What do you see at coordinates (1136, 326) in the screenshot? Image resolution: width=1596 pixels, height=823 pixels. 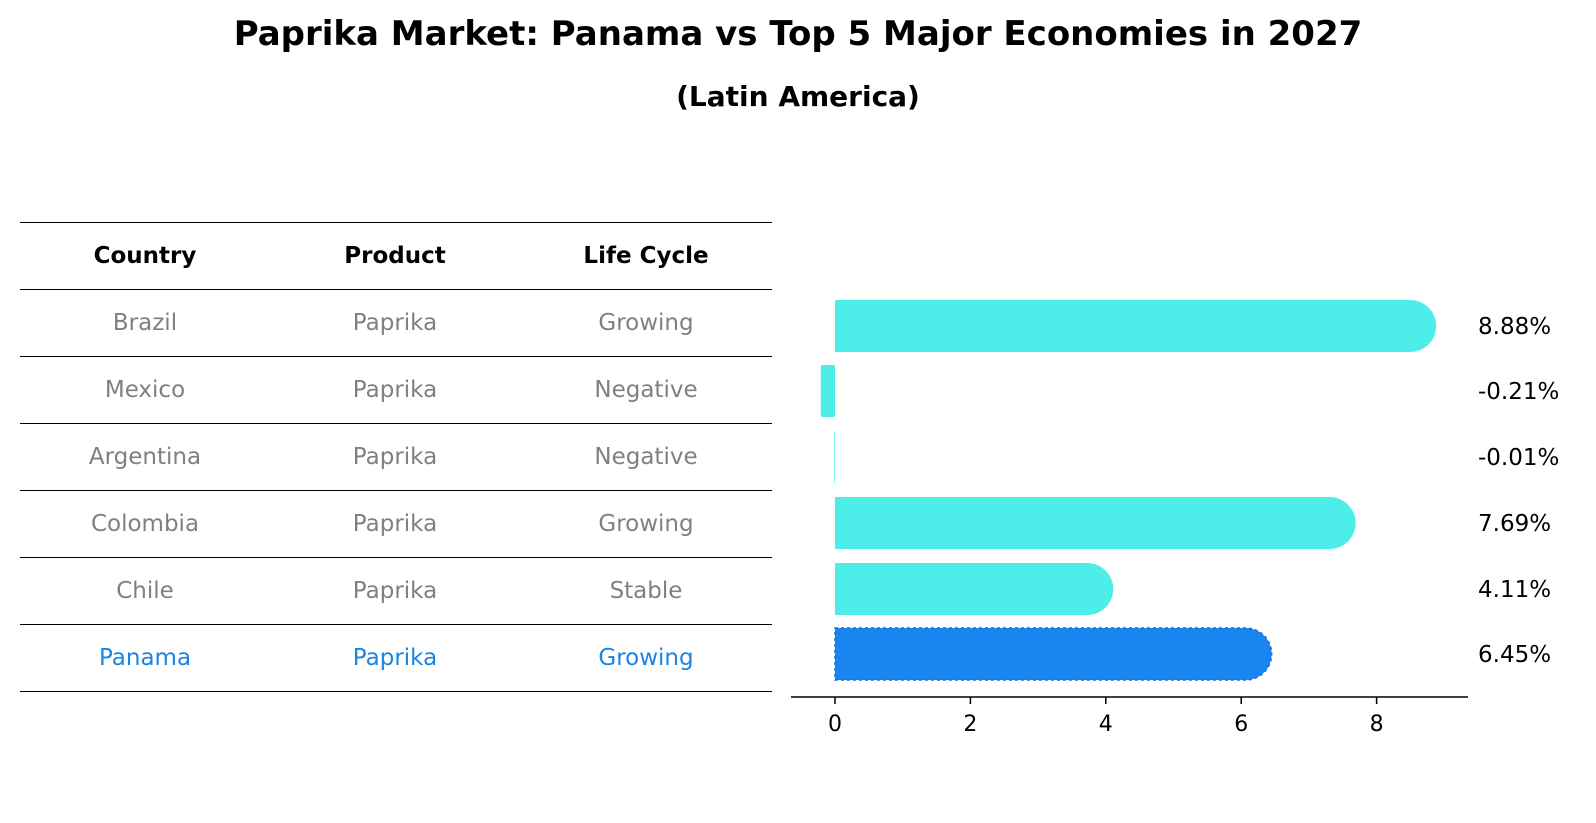 I see `bar-brazil` at bounding box center [1136, 326].